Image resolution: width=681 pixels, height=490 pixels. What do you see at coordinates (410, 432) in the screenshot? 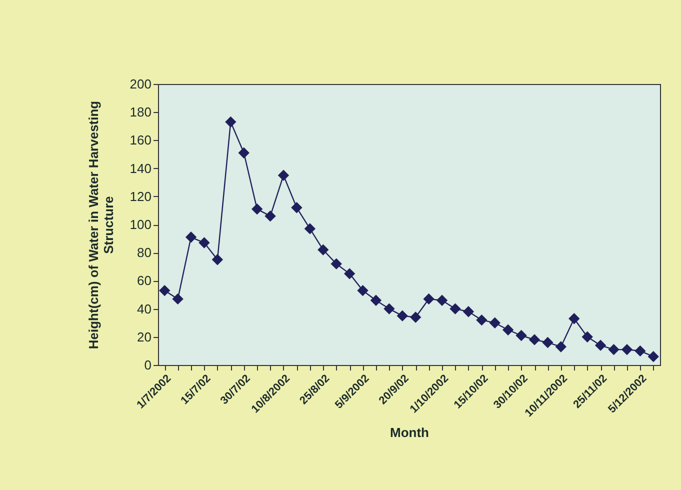
I see `x-axis-title: Month` at bounding box center [410, 432].